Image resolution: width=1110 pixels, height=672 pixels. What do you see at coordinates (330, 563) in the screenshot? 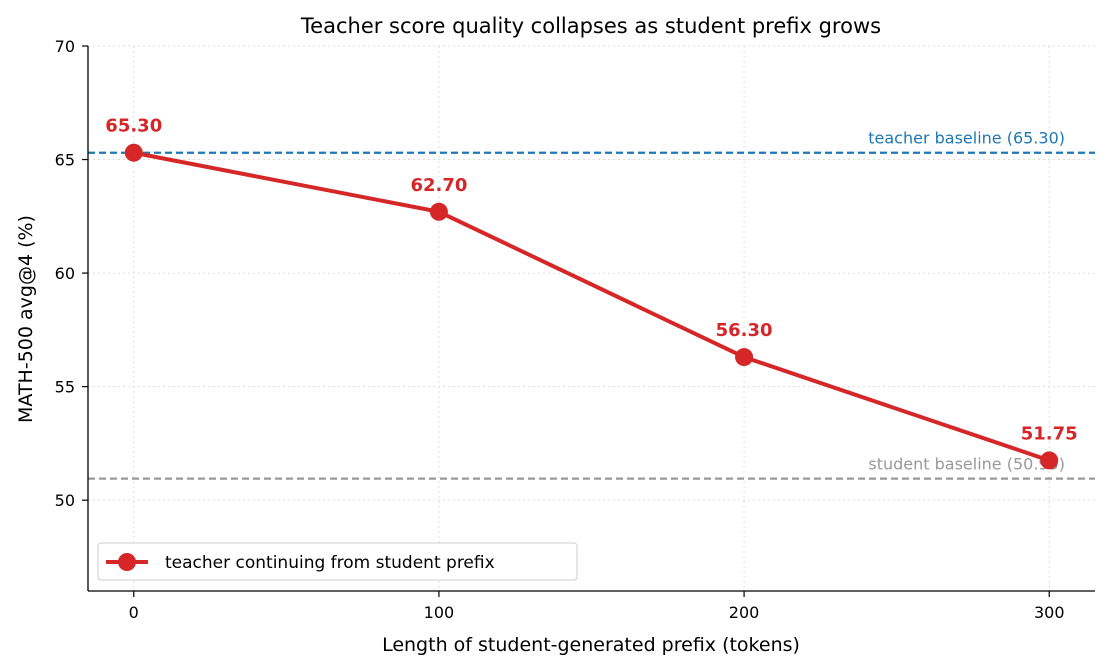
I see `legend-entry-label: teacher continuing from student prefix` at bounding box center [330, 563].